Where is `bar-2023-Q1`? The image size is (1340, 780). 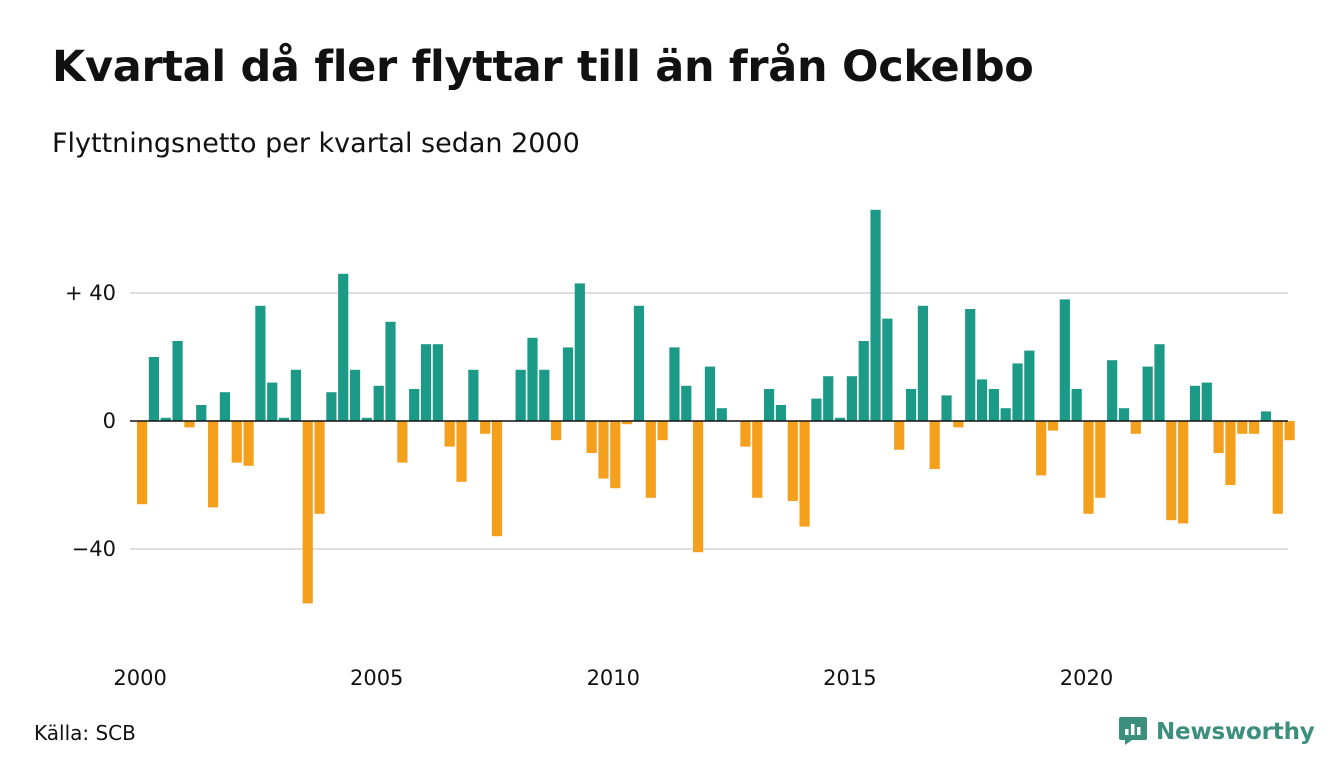
bar-2023-Q1 is located at coordinates (1230, 453).